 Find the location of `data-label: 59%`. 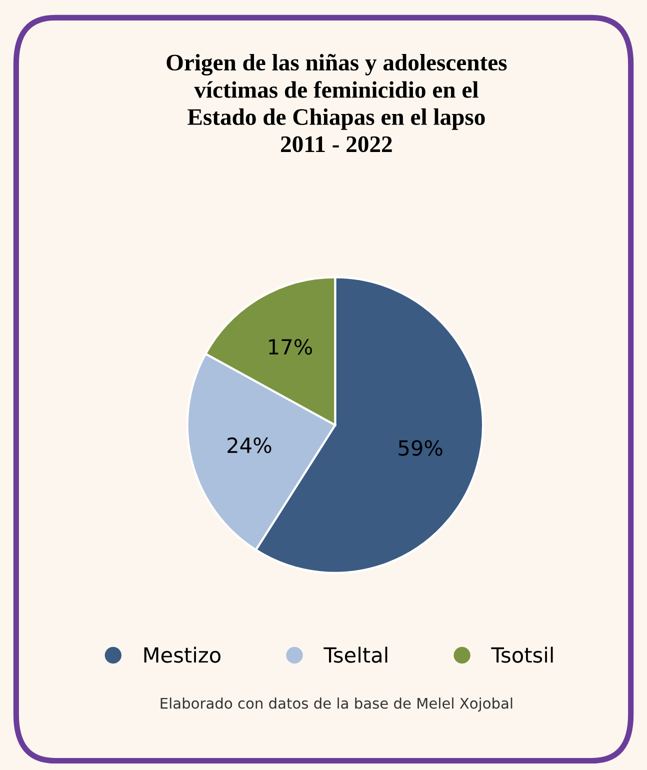

data-label: 59% is located at coordinates (420, 448).